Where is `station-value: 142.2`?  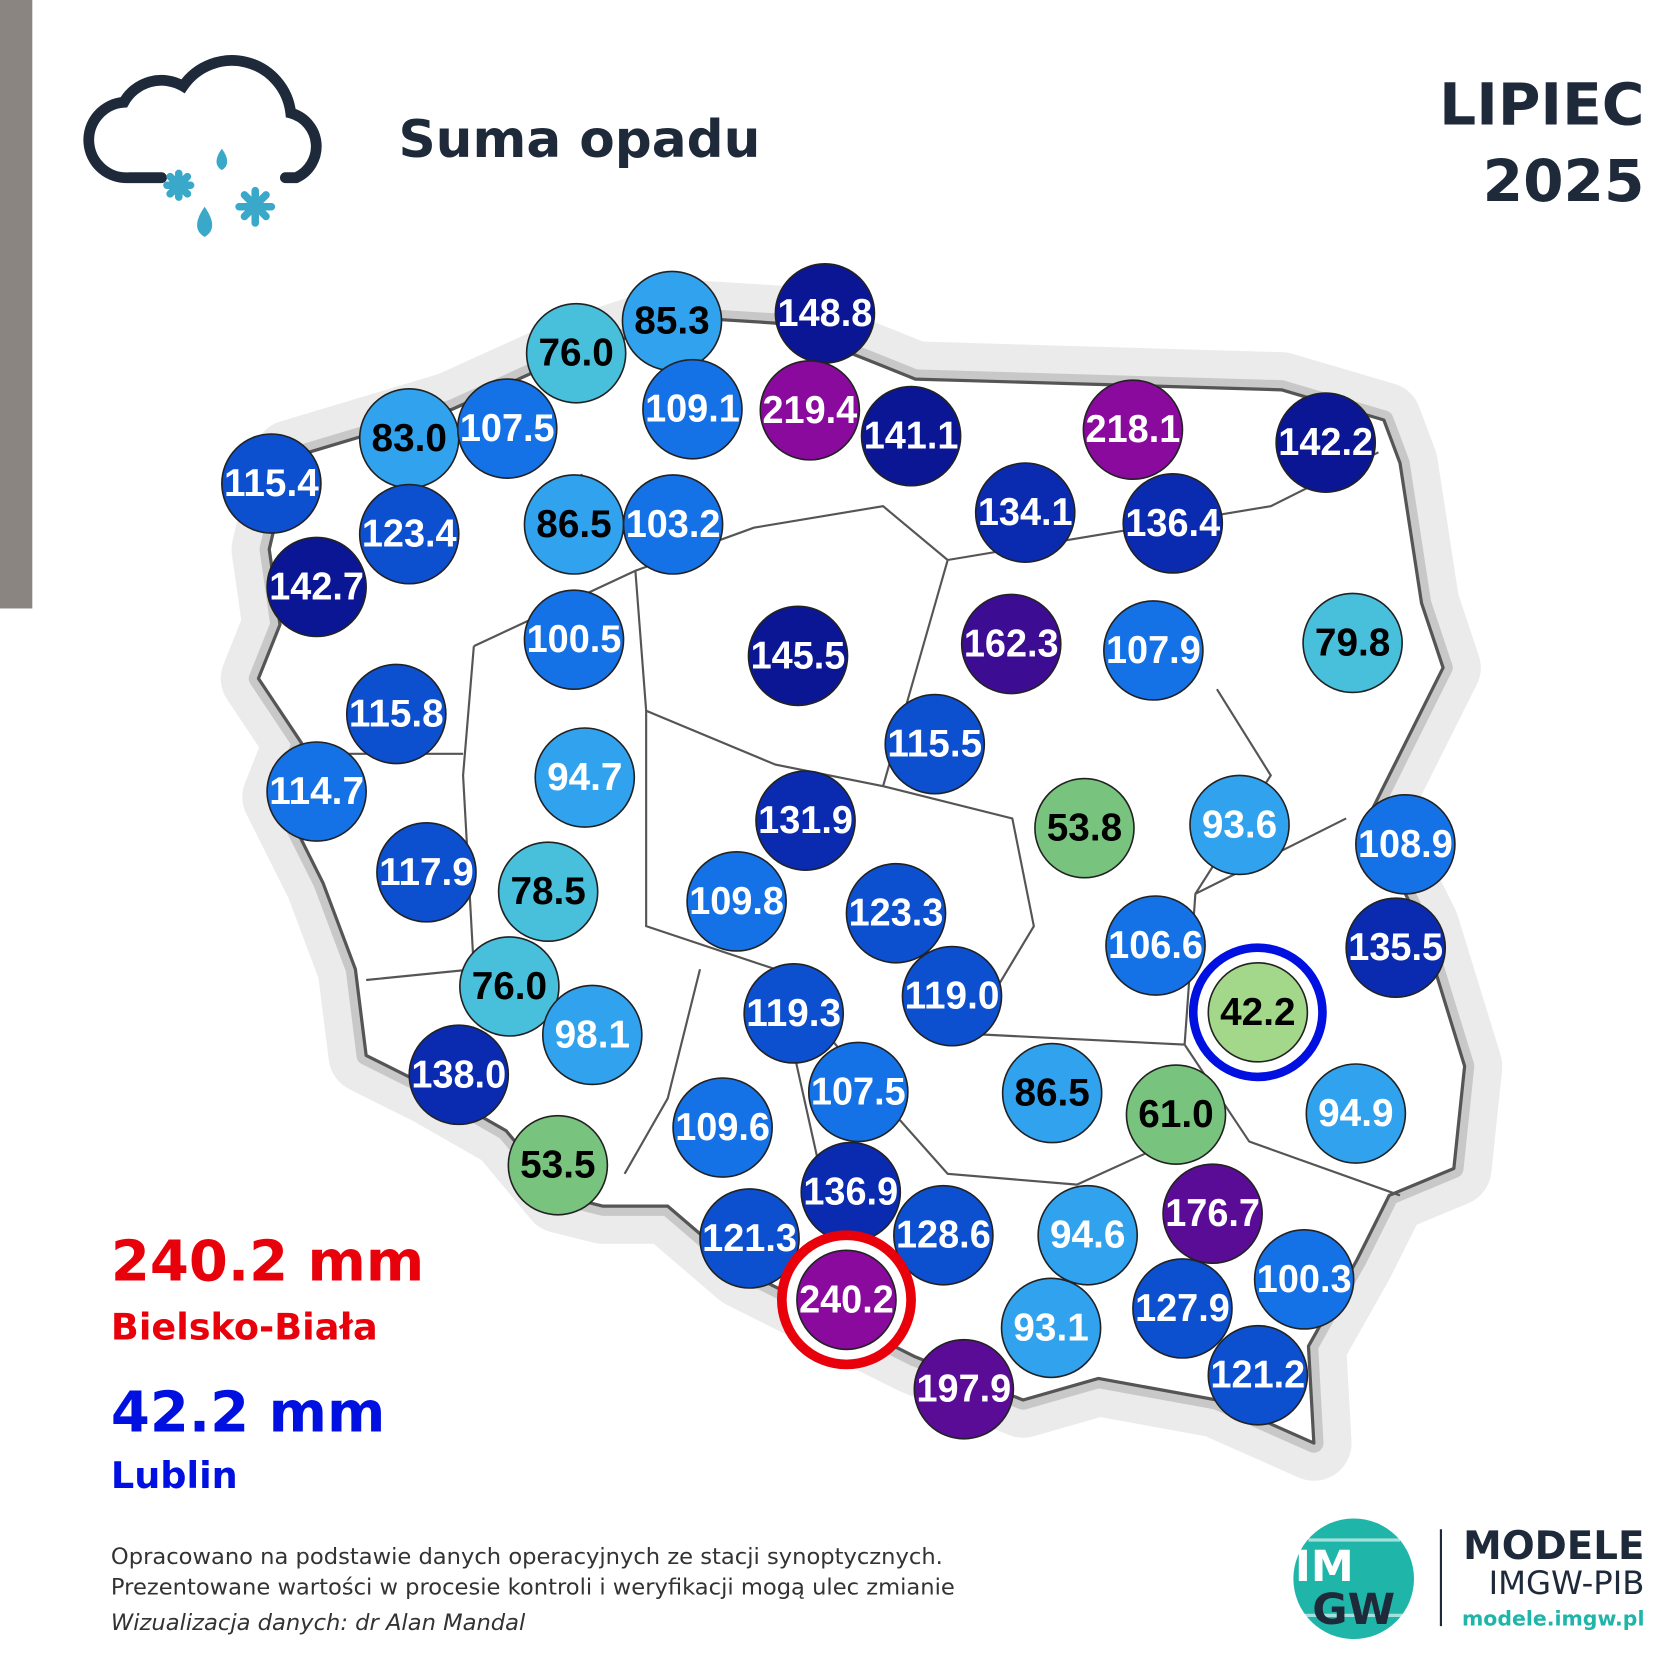
station-value: 142.2 is located at coordinates (1325, 442).